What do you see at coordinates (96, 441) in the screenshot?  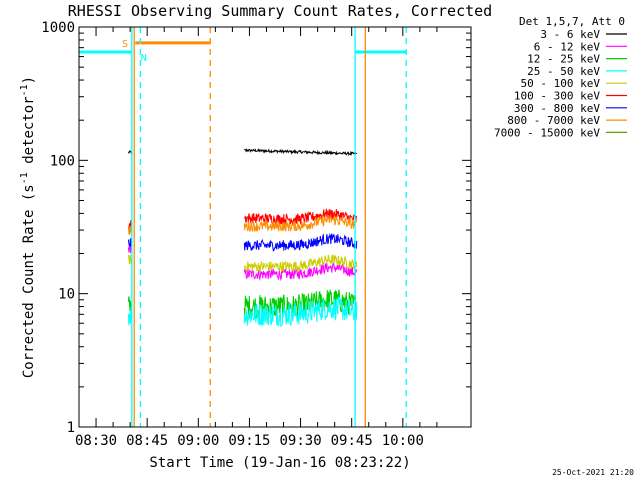 I see `x-tick-label: 08:30` at bounding box center [96, 441].